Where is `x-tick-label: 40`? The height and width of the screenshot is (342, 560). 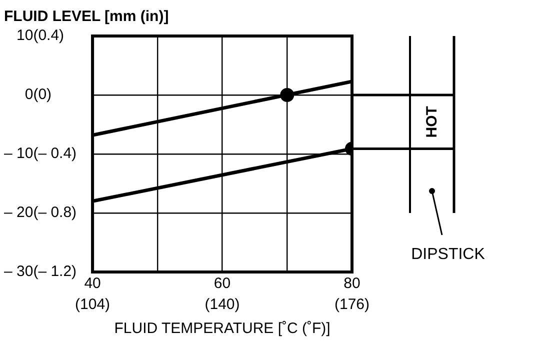 x-tick-label: 40 is located at coordinates (92, 283).